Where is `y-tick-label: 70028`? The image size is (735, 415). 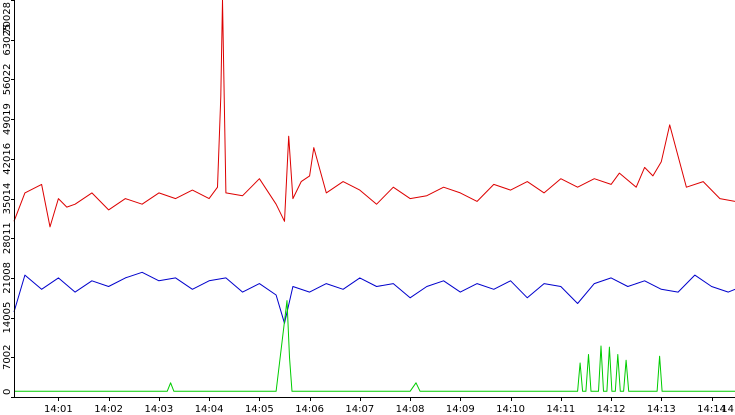
y-tick-label: 70028 is located at coordinates (7, 18).